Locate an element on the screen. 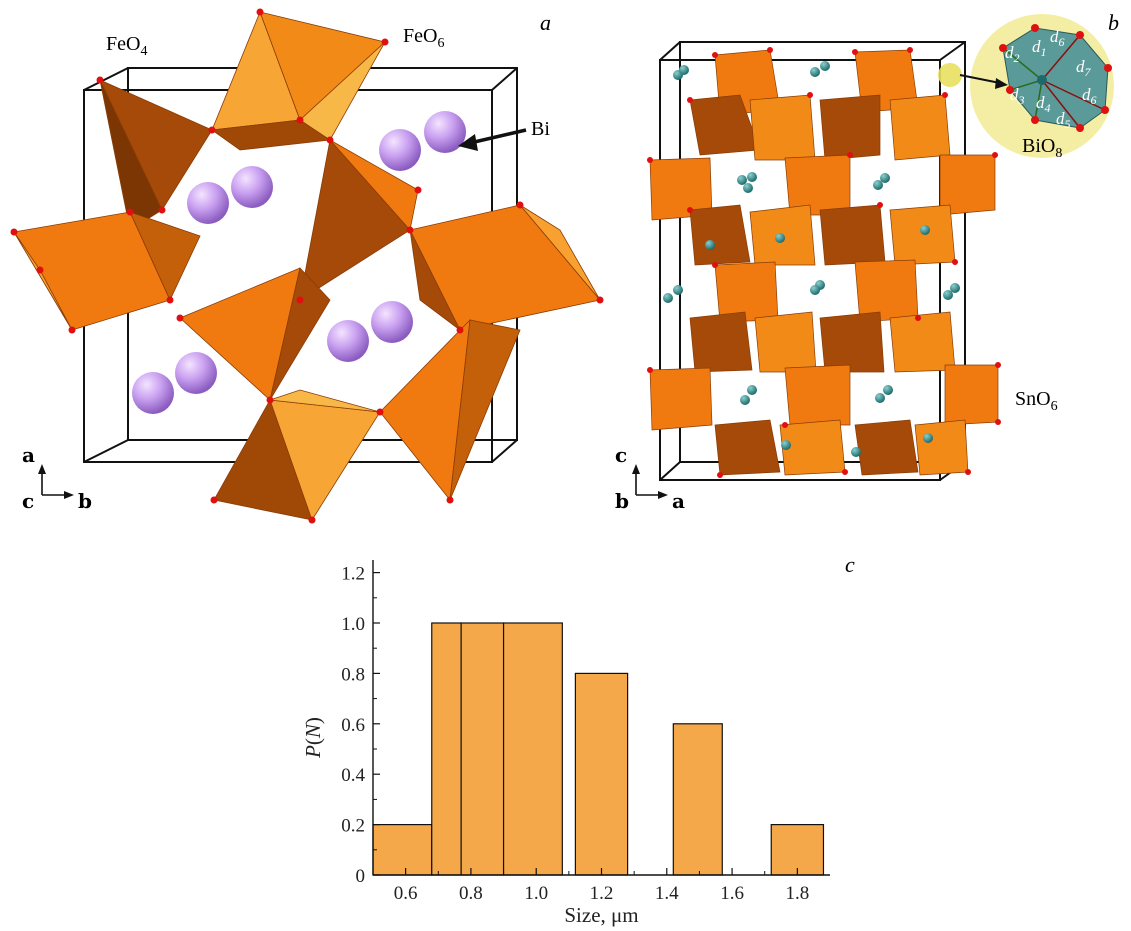 Image resolution: width=1131 pixels, height=931 pixels. panel-b-letter: b is located at coordinates (1113, 22).